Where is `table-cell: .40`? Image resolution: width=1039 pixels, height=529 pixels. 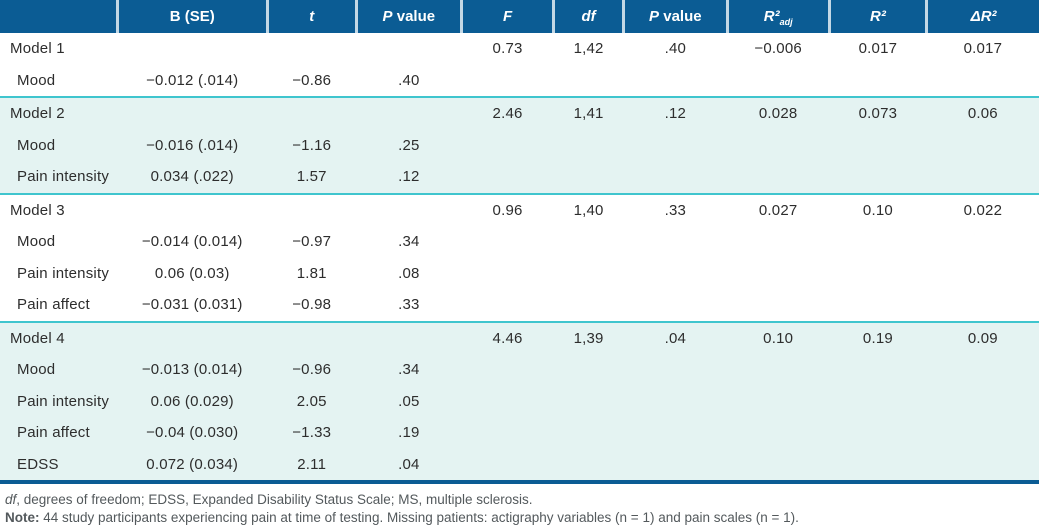 table-cell: .40 is located at coordinates (409, 80).